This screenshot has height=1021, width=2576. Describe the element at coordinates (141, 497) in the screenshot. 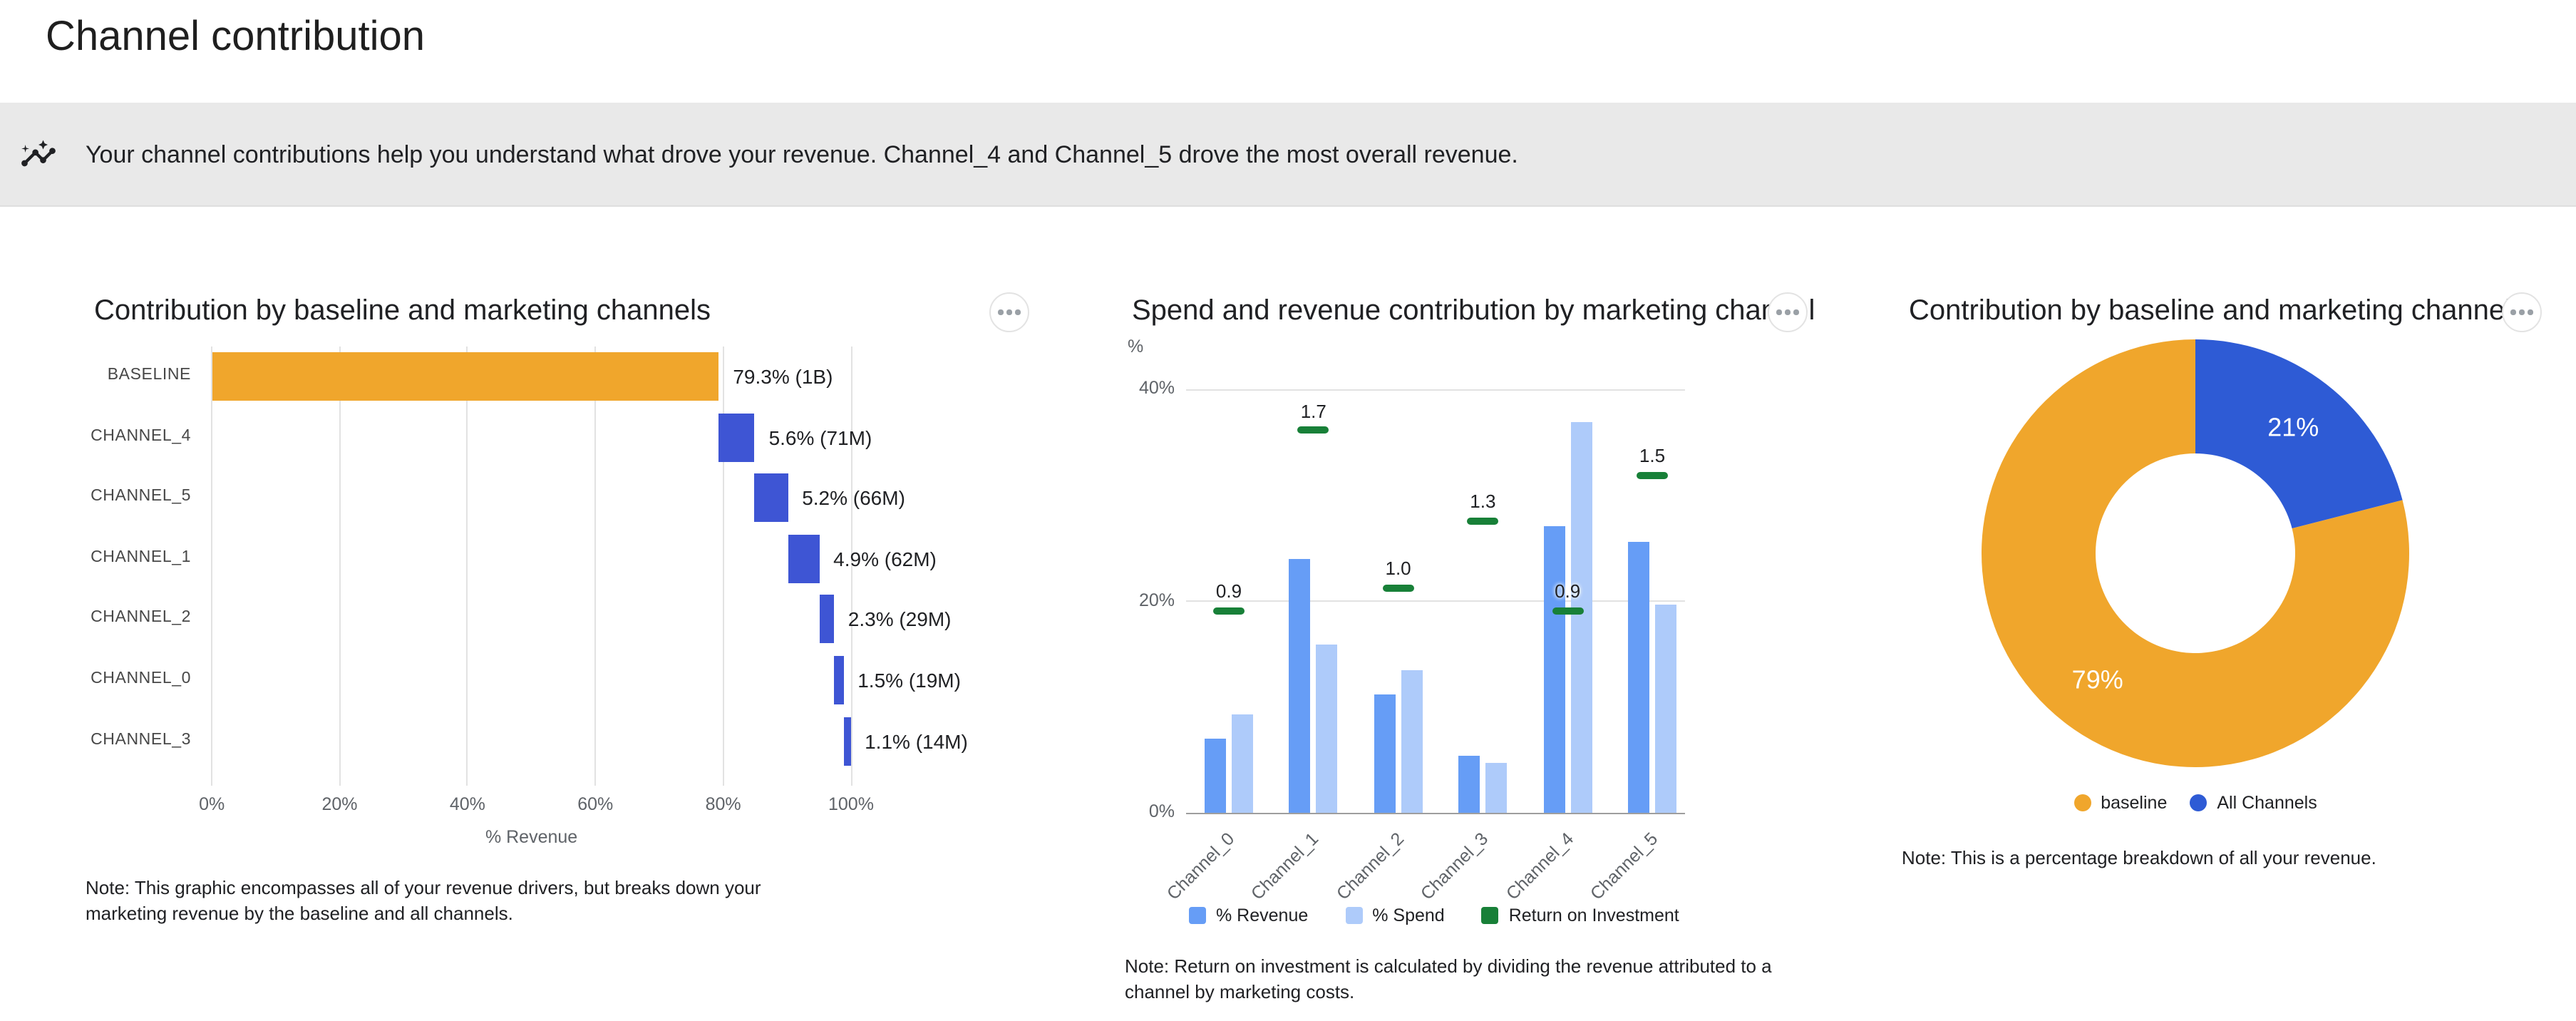

I see `category-label: CHANNEL_5` at that location.